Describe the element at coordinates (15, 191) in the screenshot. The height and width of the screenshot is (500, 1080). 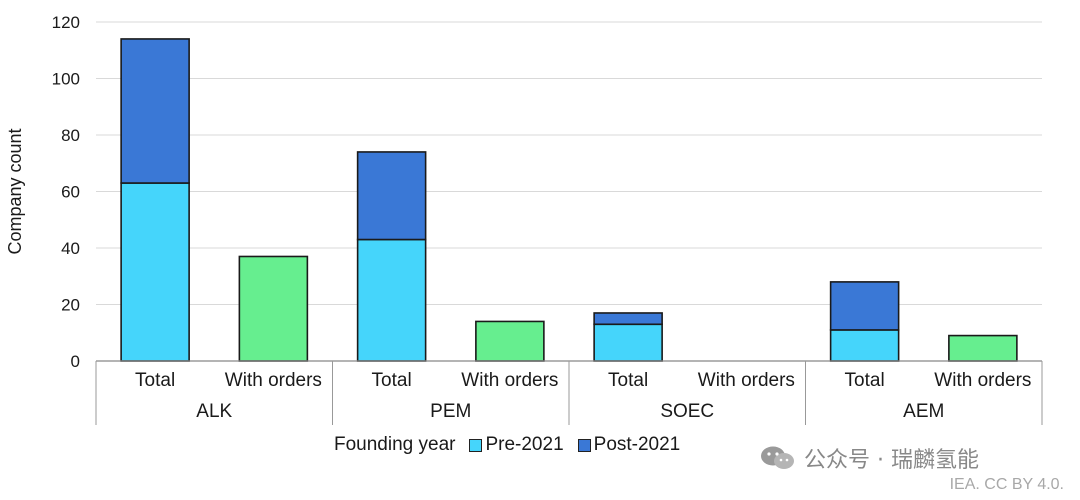
I see `y-axis-title: Company count` at that location.